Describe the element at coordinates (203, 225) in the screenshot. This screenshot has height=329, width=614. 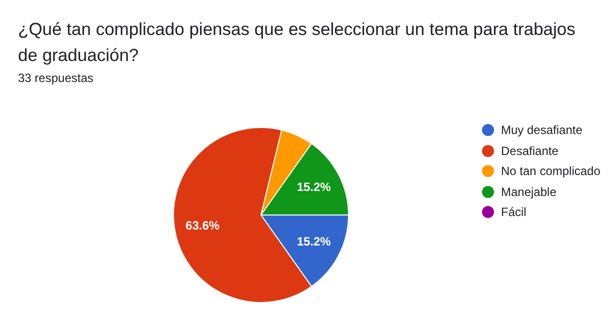
I see `data-label: 63.6%` at that location.